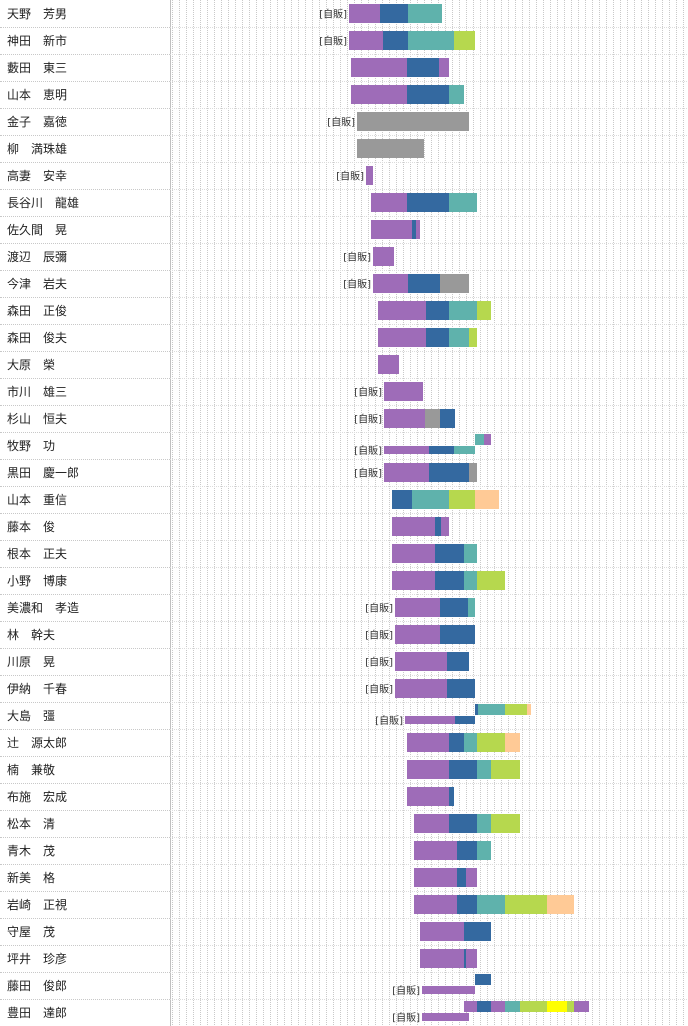 The width and height of the screenshot is (688, 1026). I want to click on name-label: 青木 茂, so click(85, 851).